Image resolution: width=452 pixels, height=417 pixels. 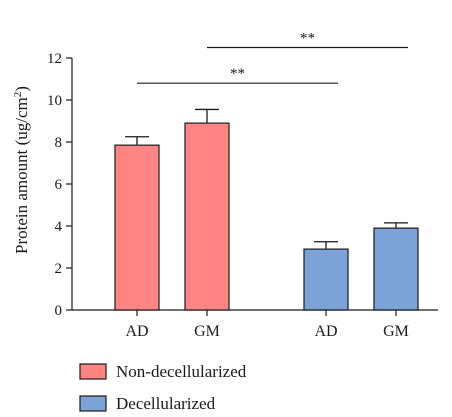 What do you see at coordinates (272, 57) in the screenshot?
I see `significance-annotations: ** **` at bounding box center [272, 57].